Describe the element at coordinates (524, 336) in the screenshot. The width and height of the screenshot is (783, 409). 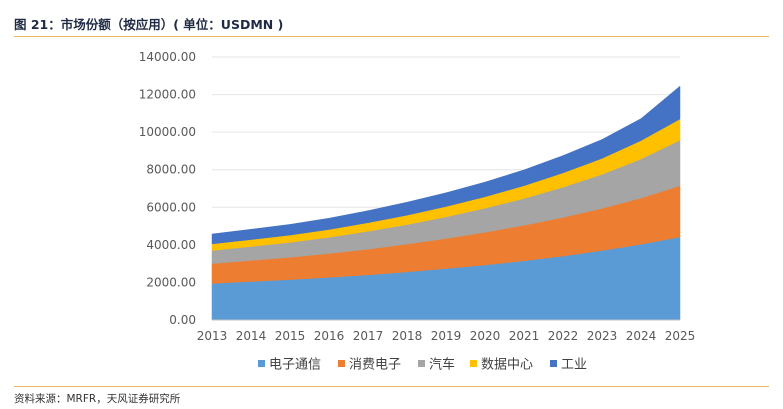
I see `x-tick-label: 2021` at that location.